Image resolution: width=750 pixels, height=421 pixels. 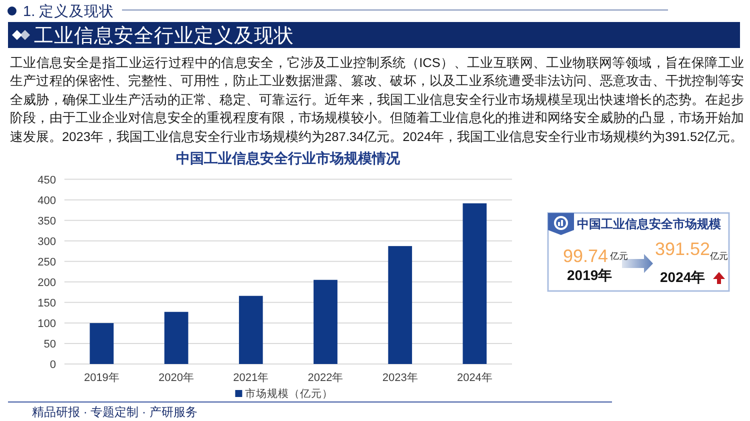 What do you see at coordinates (585, 256) in the screenshot?
I see `text: 99.74` at bounding box center [585, 256].